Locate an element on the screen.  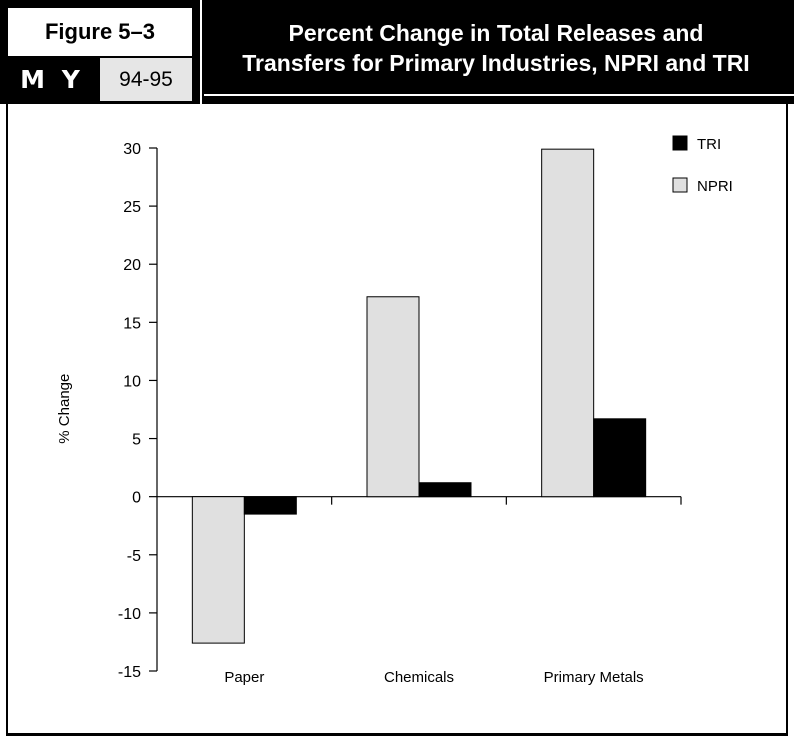
y-tick-label: 0 is located at coordinates (136, 498).